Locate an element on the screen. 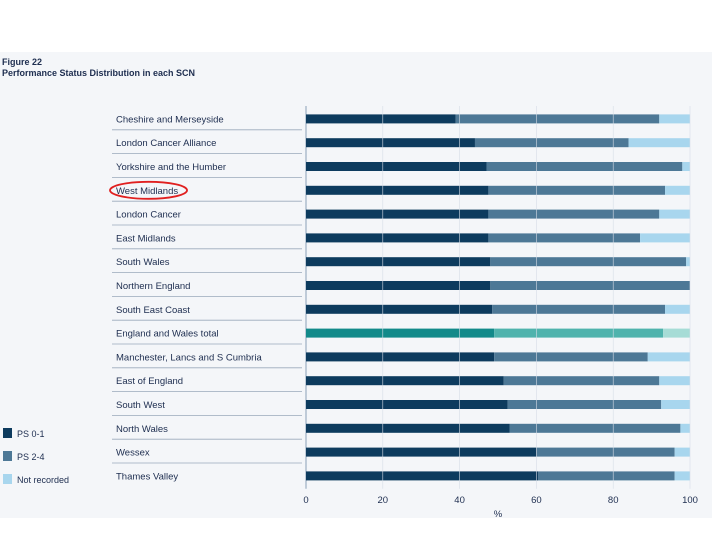 The width and height of the screenshot is (720, 540). category-label: East Midlands is located at coordinates (146, 238).